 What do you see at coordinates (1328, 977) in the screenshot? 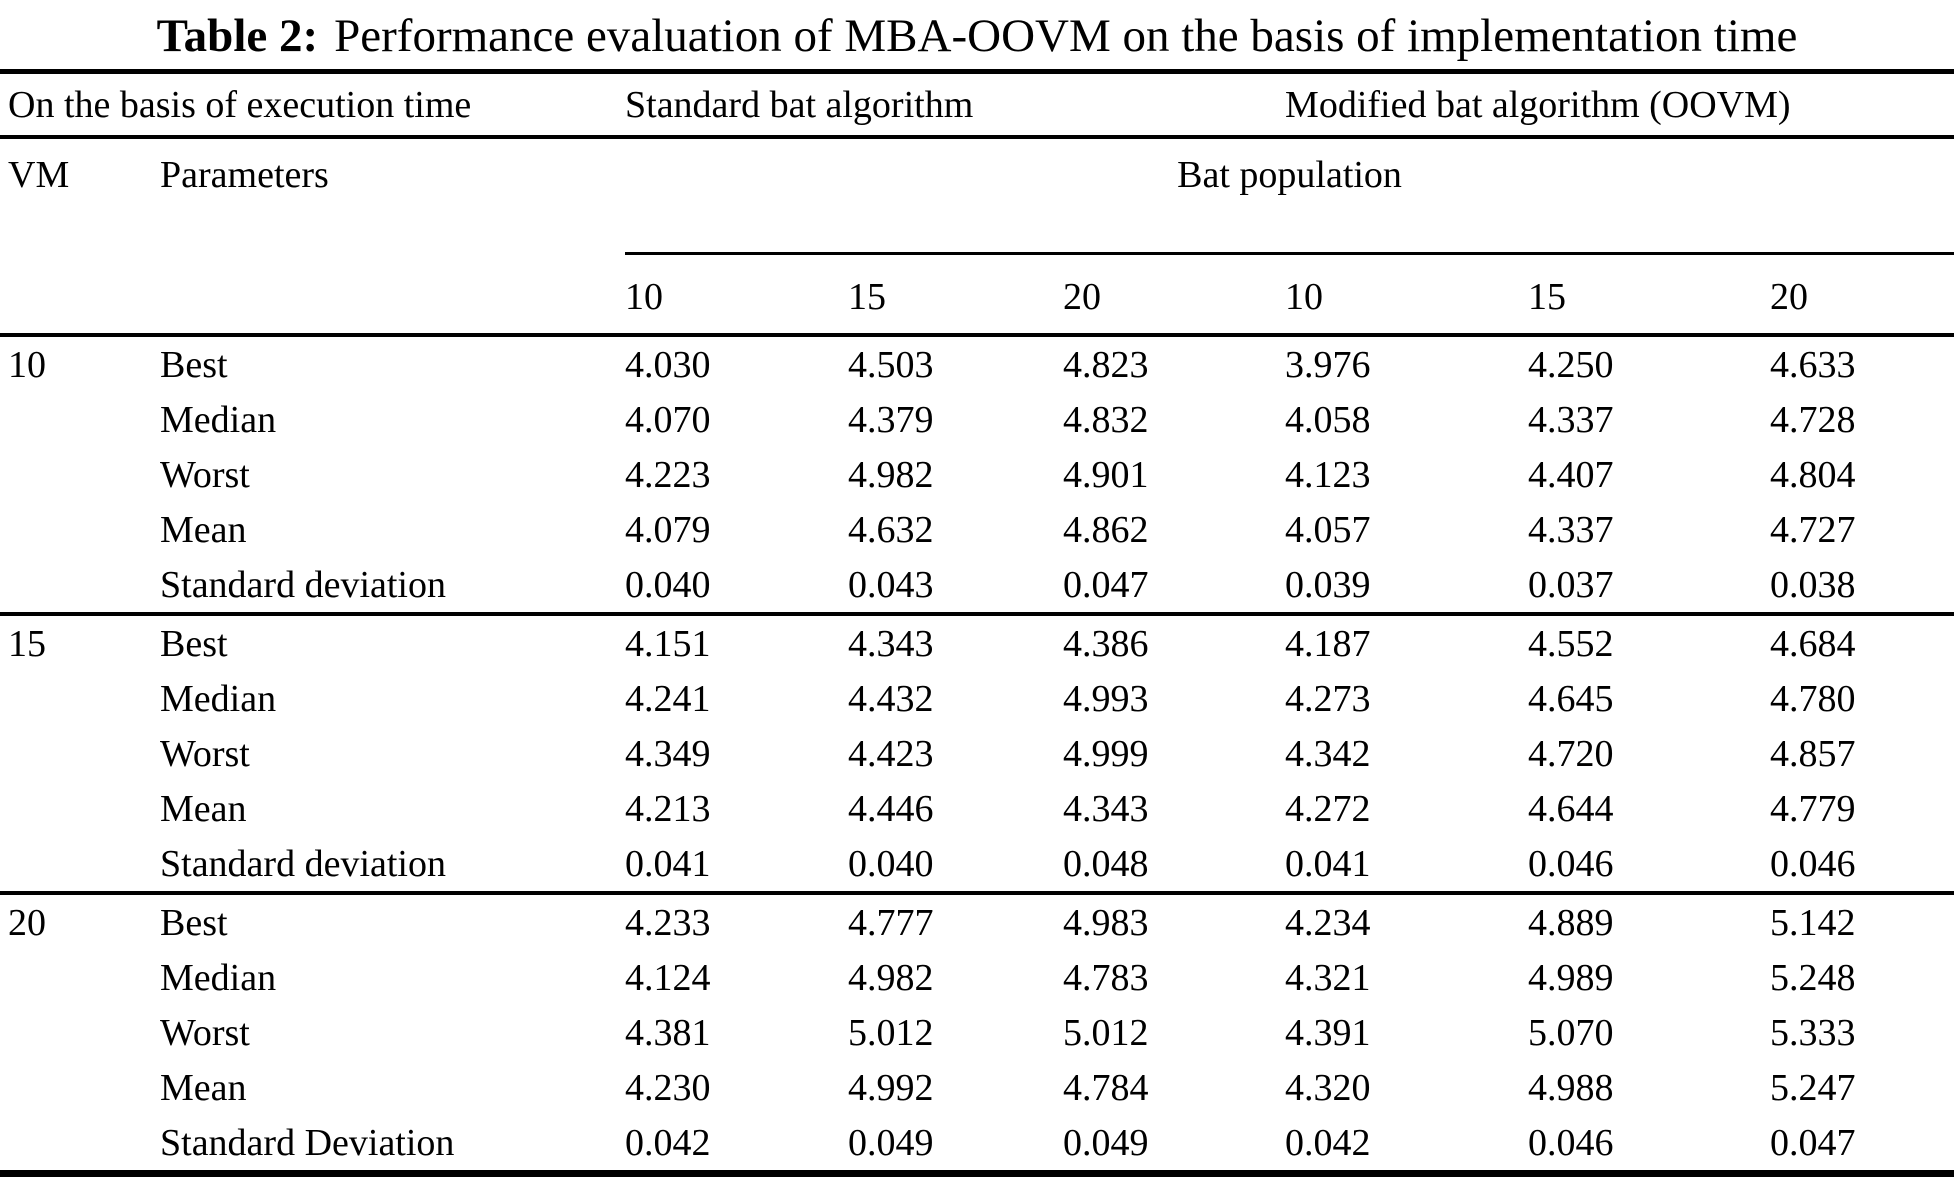
I see `value-cell: 4.321` at bounding box center [1328, 977].